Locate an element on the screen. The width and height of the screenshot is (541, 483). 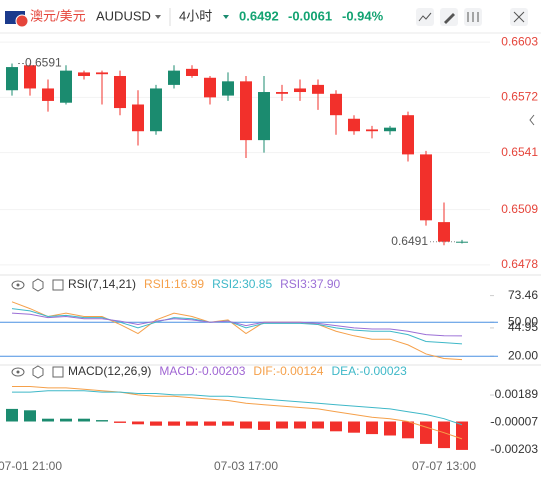
interval: 4小时 is located at coordinates (195, 15).